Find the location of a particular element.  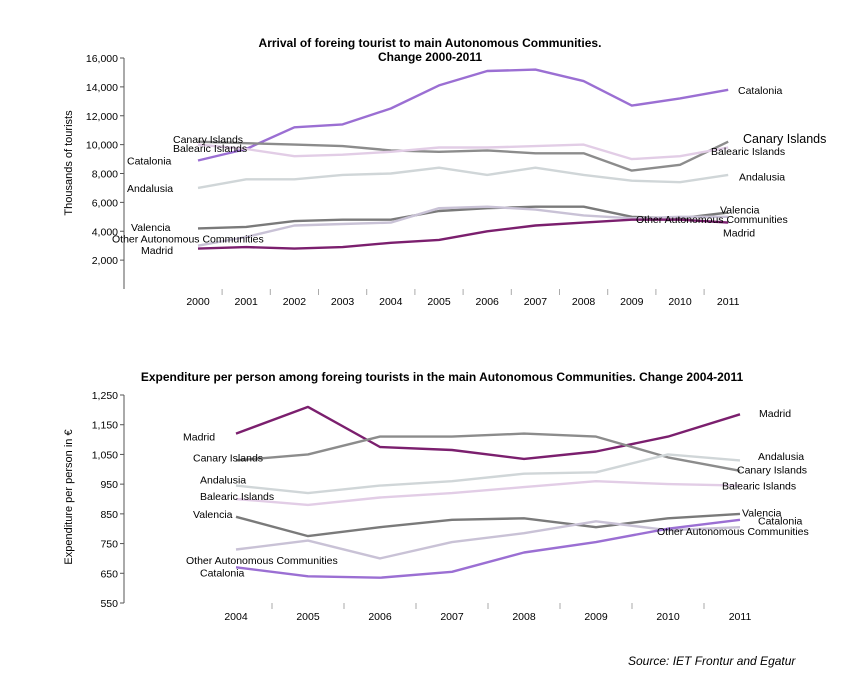

chart1-series-canary-islands is located at coordinates (463, 156).